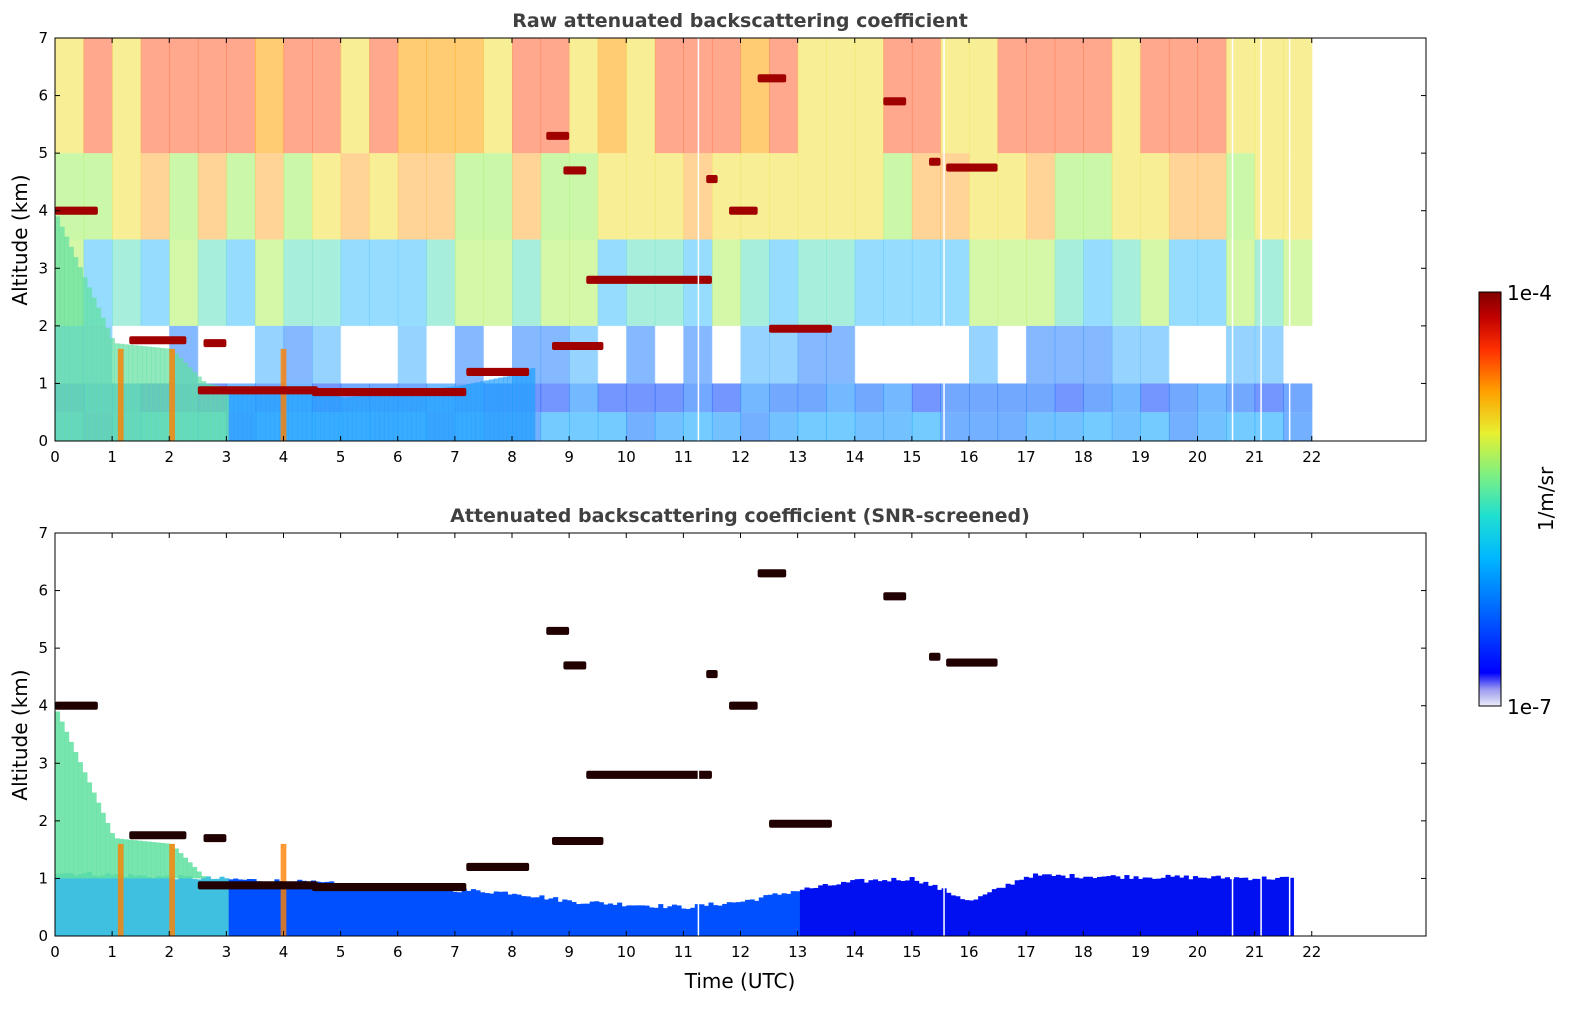 The width and height of the screenshot is (1595, 1024). I want to click on x-tick-label: 12, so click(740, 952).